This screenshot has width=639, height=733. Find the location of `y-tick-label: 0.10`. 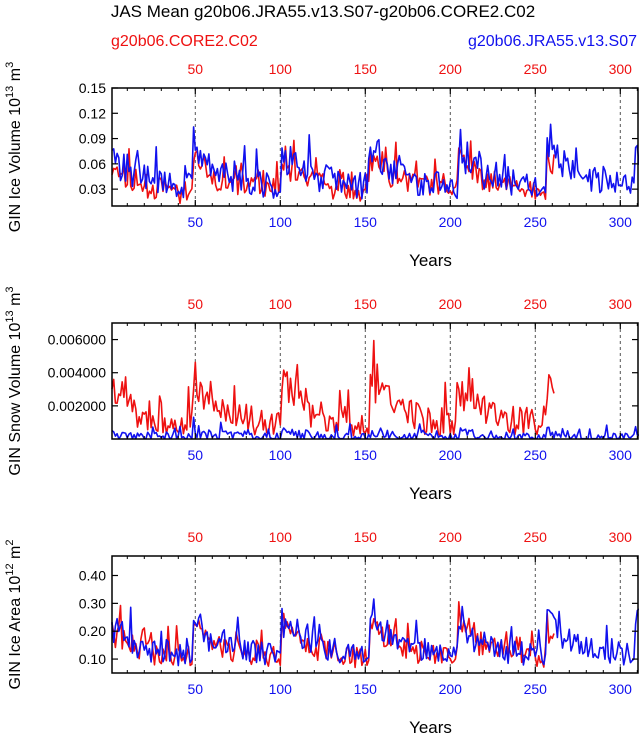

y-tick-label: 0.10 is located at coordinates (92, 659).